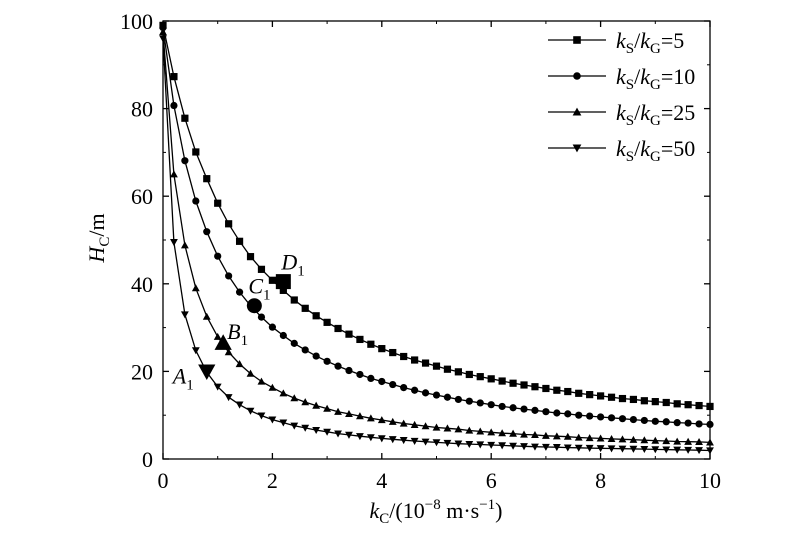 The height and width of the screenshot is (534, 800). I want to click on legend-item: kS/kG=25, so click(621, 114).